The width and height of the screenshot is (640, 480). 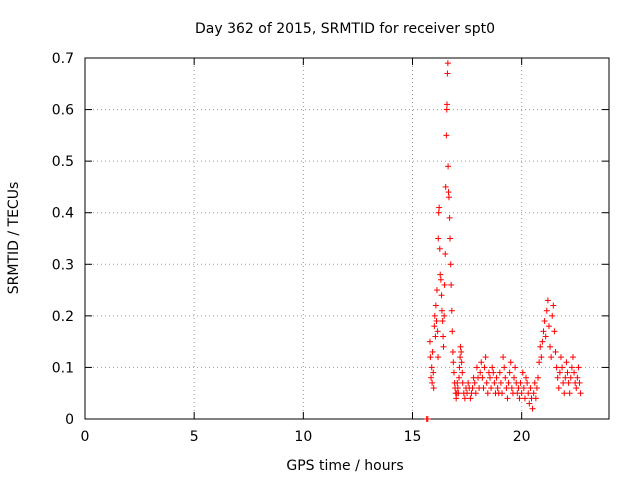 I want to click on y-tick-label: 0.1, so click(x=63, y=368).